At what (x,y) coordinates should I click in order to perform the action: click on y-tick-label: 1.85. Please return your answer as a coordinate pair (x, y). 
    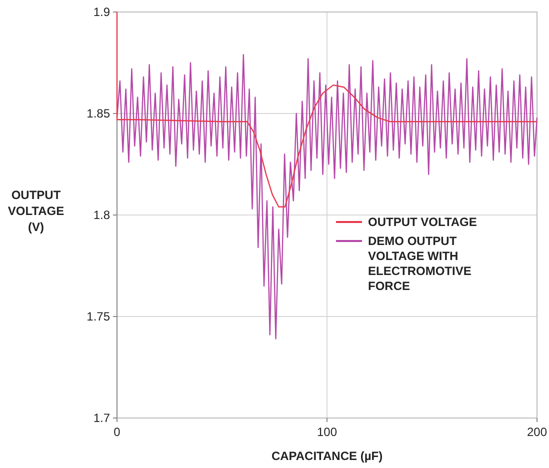
    Looking at the image, I should click on (98, 113).